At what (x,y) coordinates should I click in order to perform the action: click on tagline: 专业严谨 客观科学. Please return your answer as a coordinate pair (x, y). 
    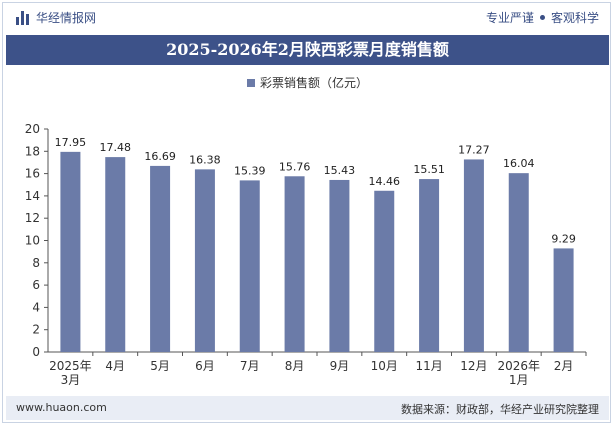
    Looking at the image, I should click on (542, 17).